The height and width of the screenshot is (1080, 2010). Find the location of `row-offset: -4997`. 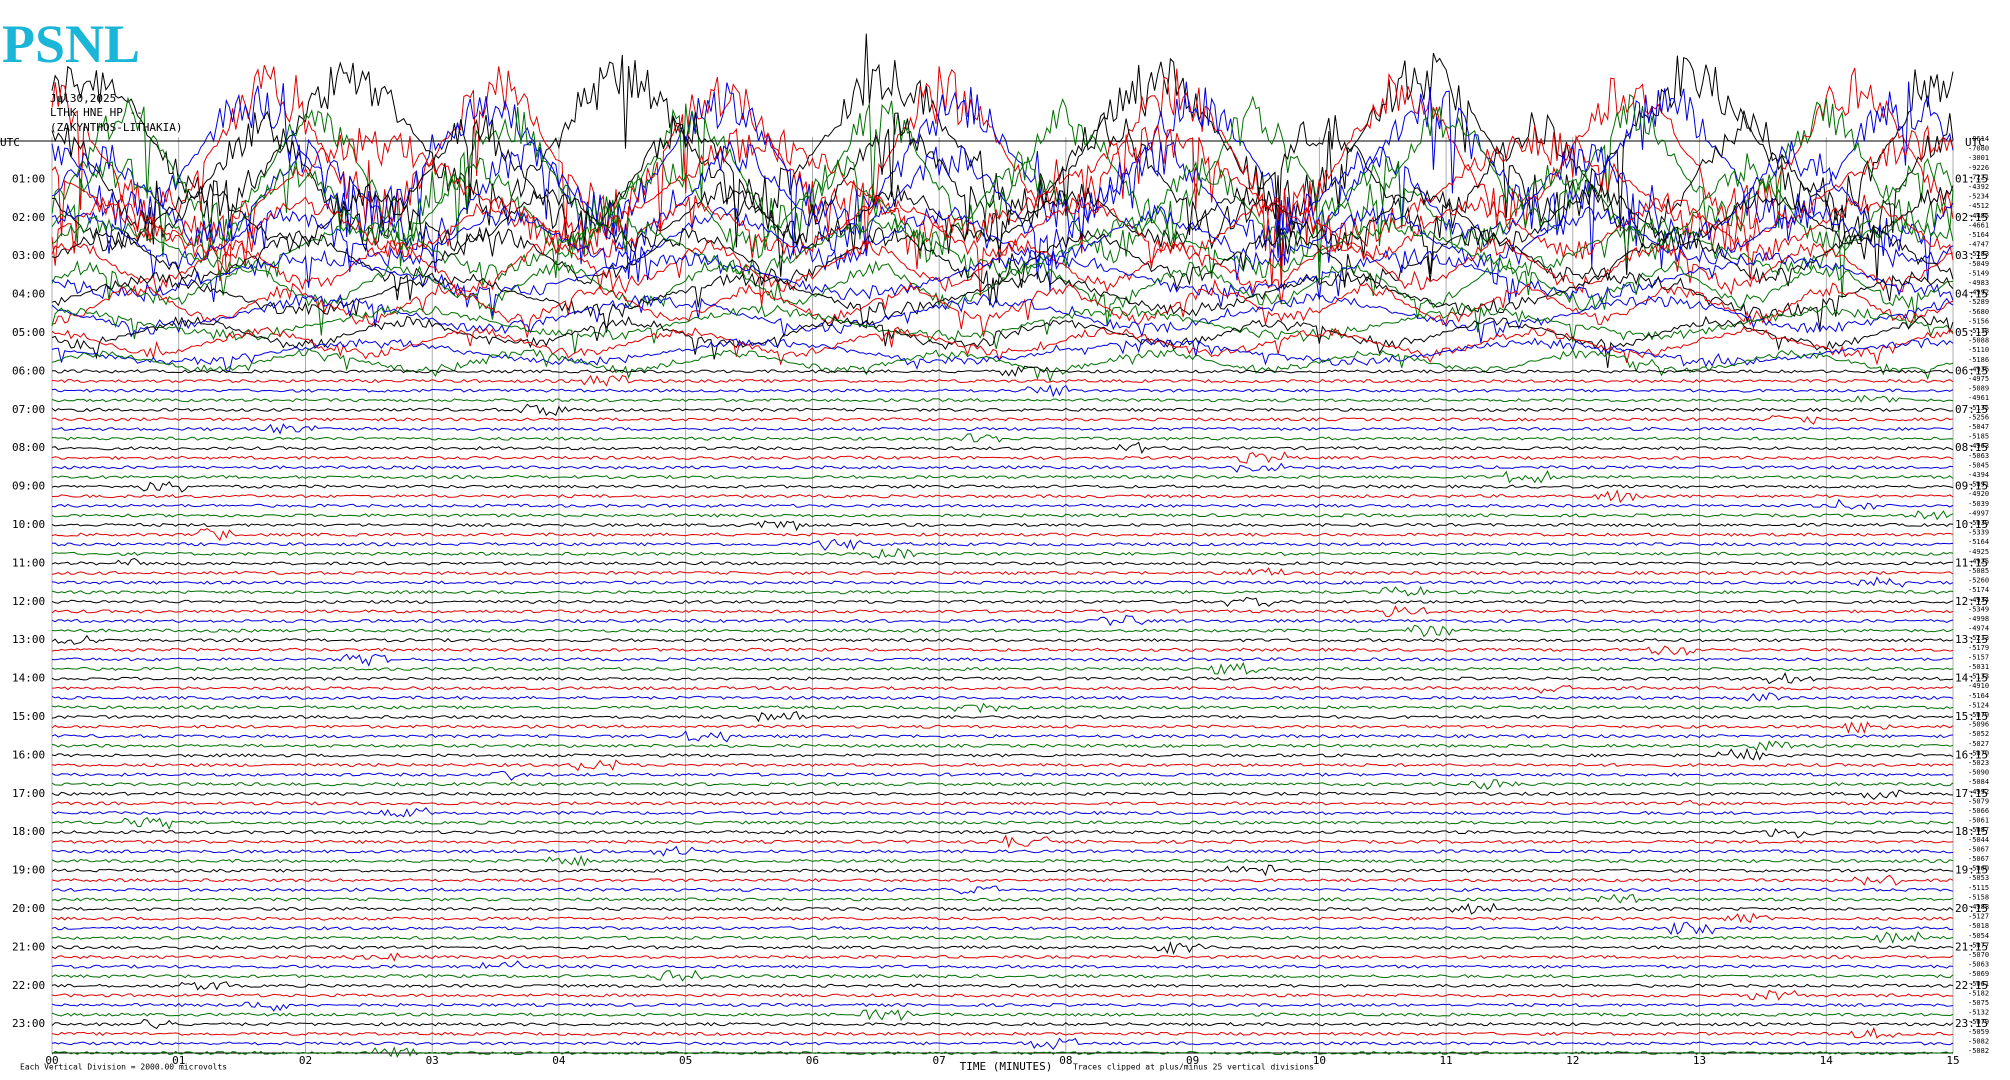

row-offset: -4997 is located at coordinates (1978, 513).